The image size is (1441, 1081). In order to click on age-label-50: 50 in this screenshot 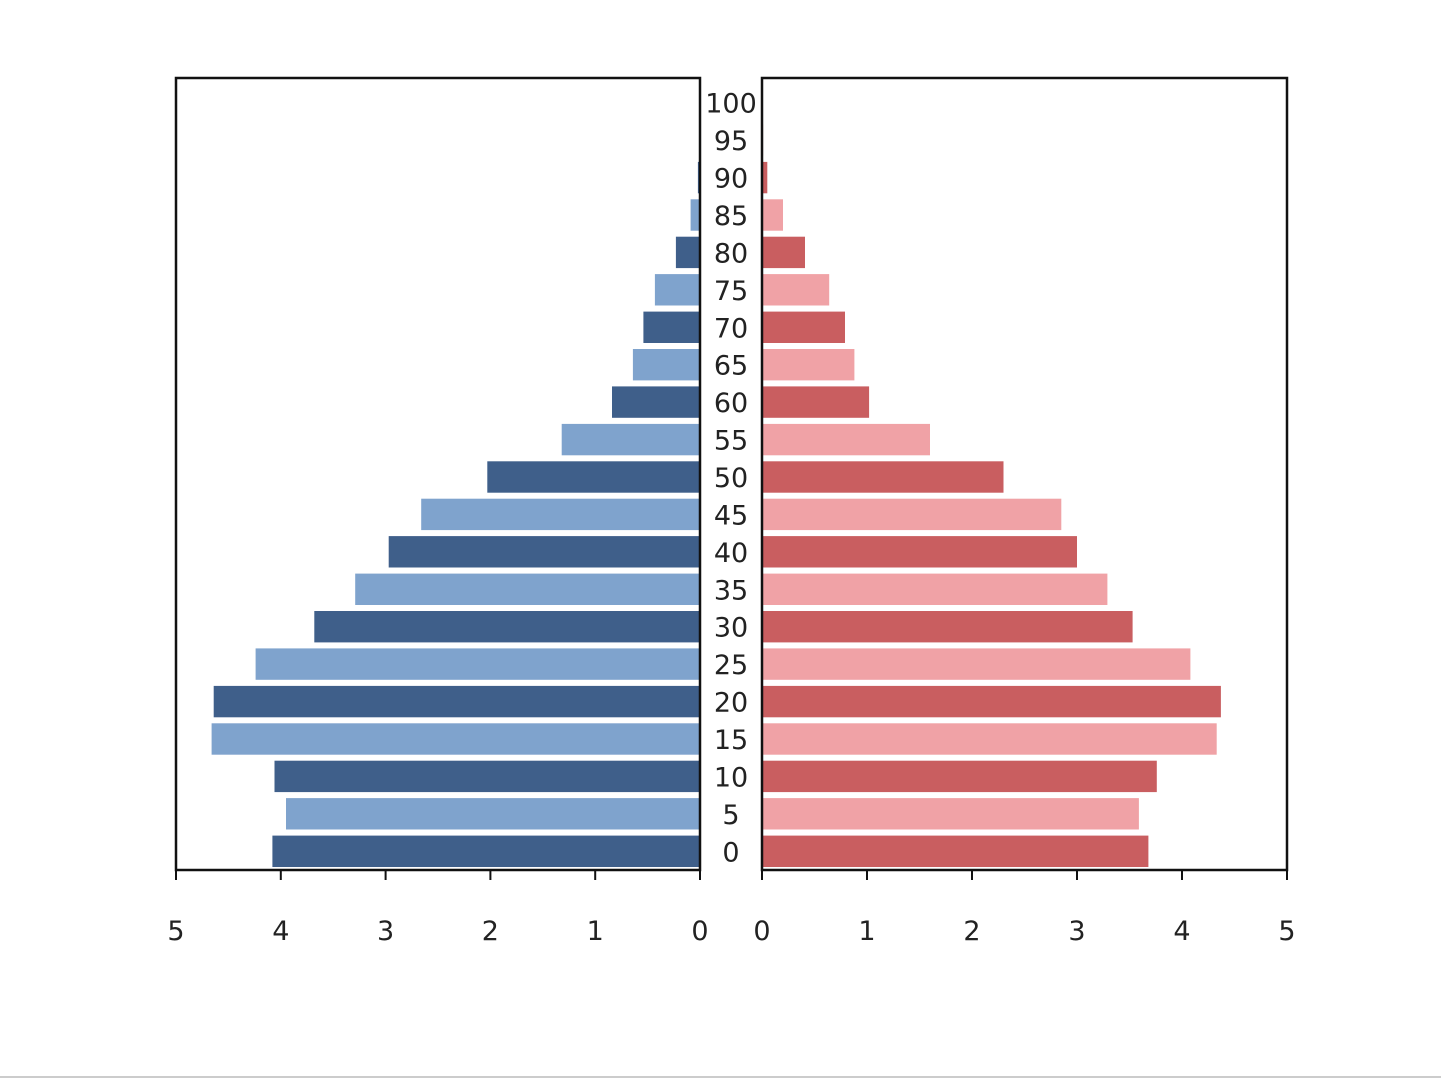, I will do `click(731, 478)`.